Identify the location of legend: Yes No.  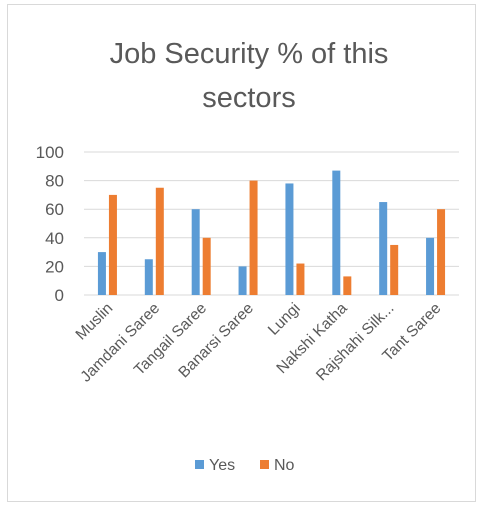
(245, 465).